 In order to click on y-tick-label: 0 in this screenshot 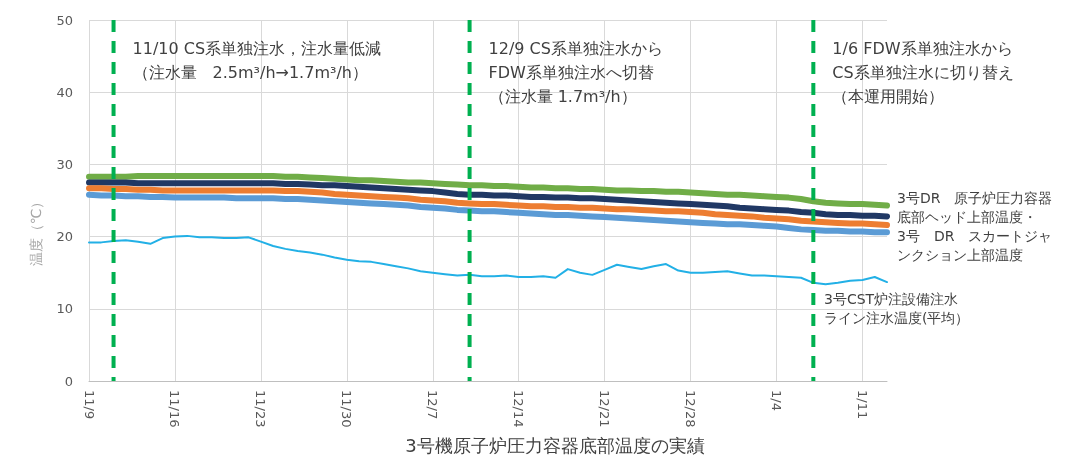, I will do `click(68, 381)`.